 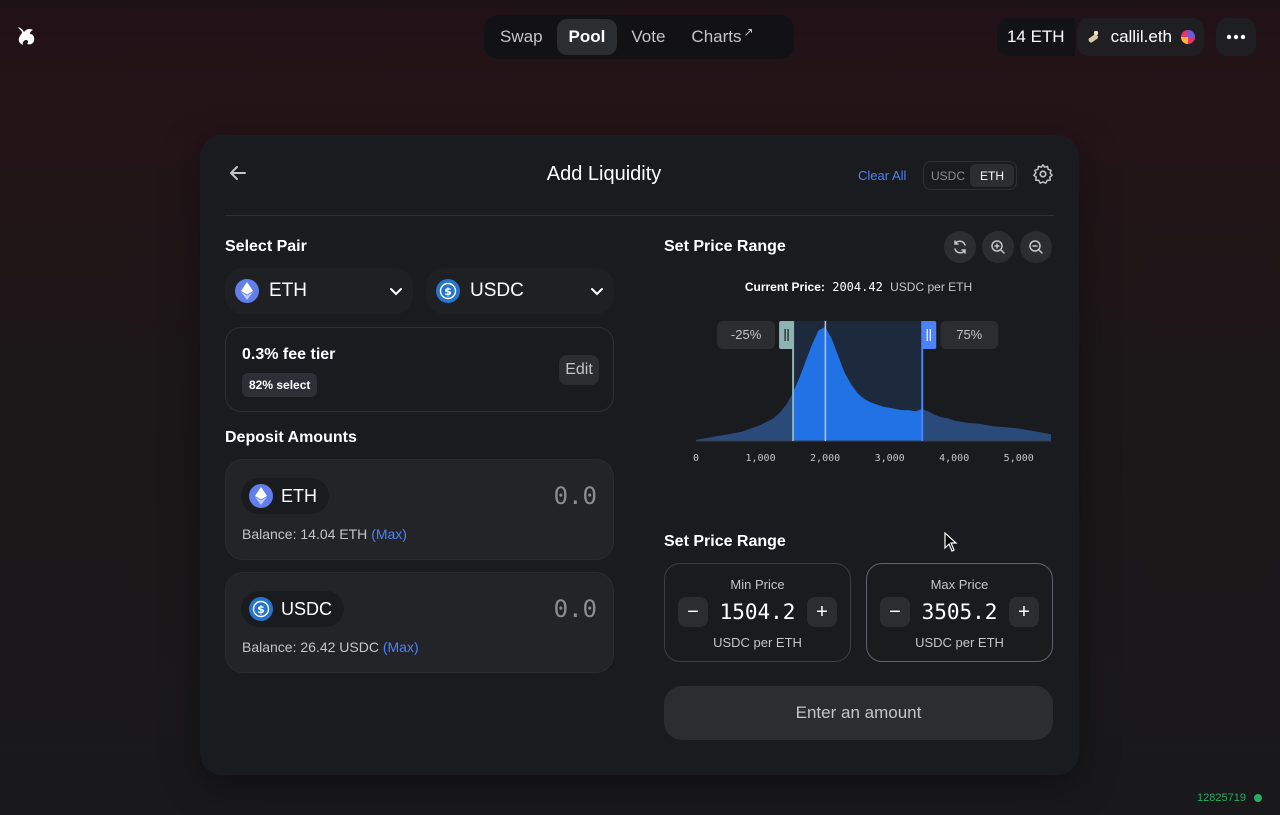 I want to click on block-number: 12825719, so click(x=1229, y=798).